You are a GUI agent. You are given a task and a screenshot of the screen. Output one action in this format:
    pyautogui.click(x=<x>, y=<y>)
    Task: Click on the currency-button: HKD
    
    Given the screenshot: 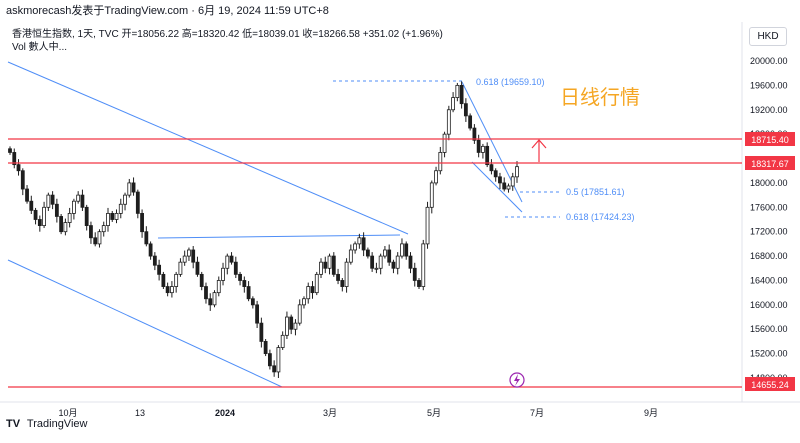 What is the action you would take?
    pyautogui.click(x=768, y=36)
    